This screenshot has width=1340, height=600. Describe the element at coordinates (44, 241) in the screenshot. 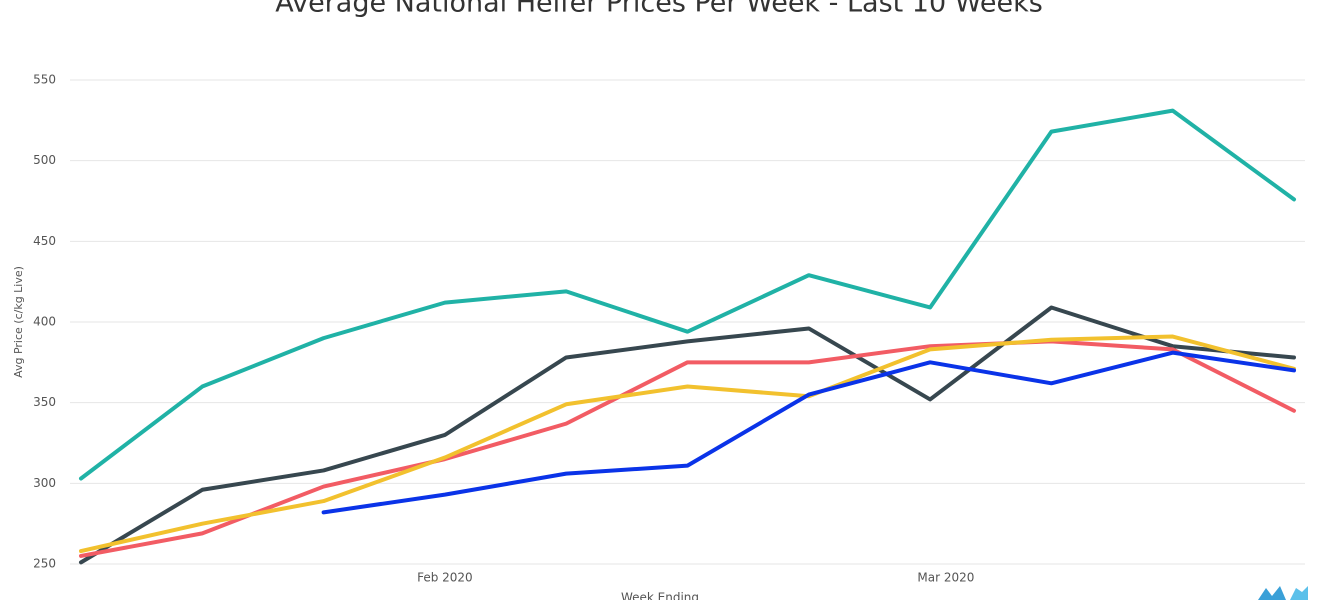

I see `y-tick-label: 450` at that location.